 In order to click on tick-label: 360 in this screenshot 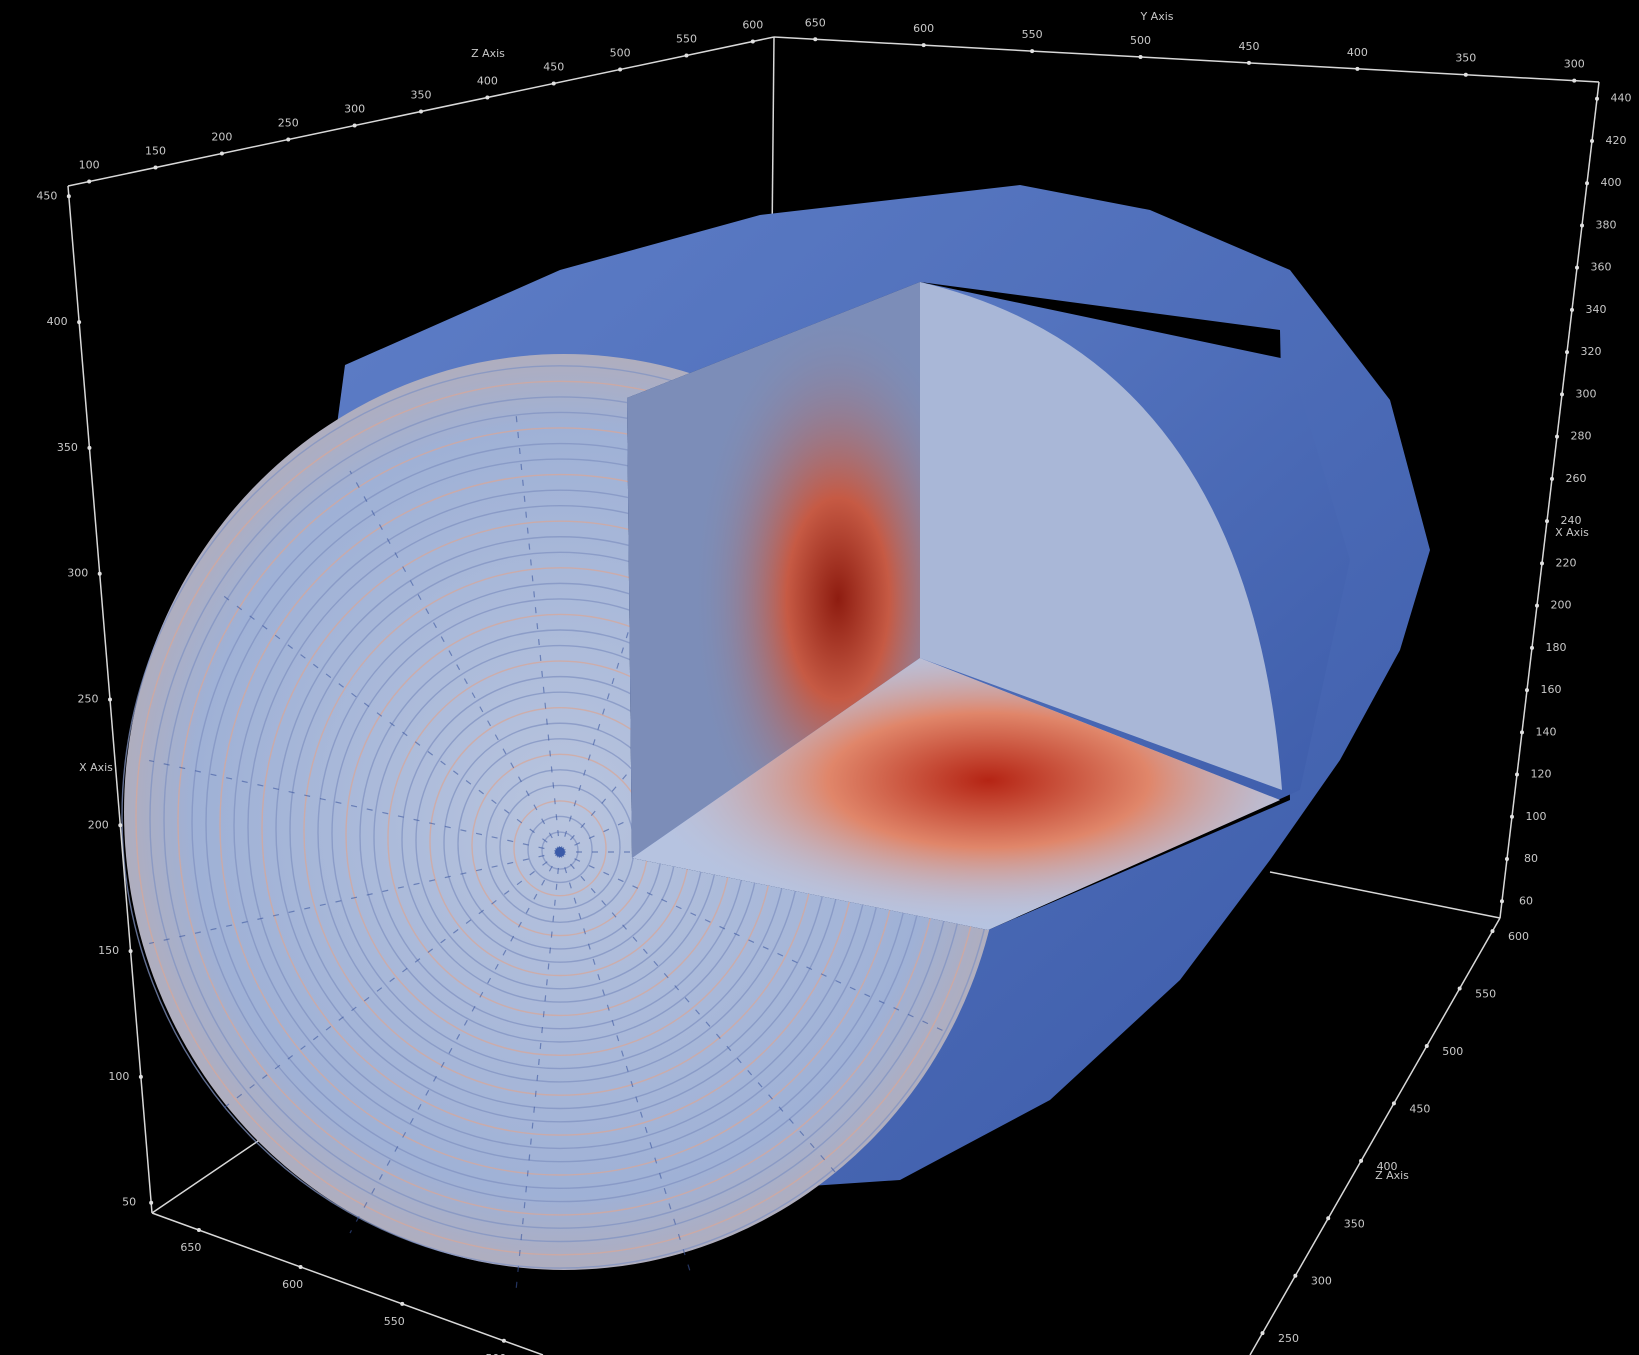, I will do `click(1601, 267)`.